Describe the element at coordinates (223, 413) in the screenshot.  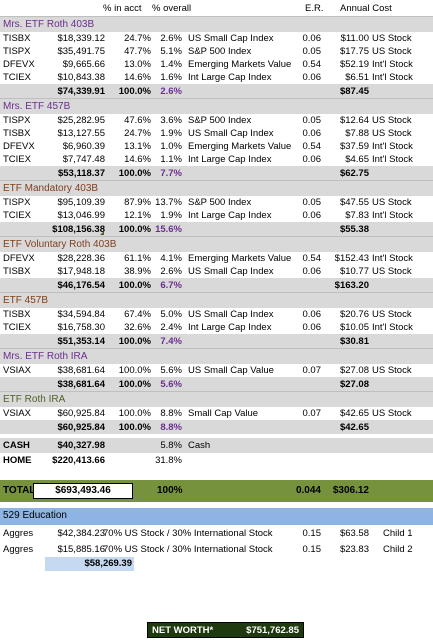
I see `holding-fund-name: Small Cap Value` at that location.